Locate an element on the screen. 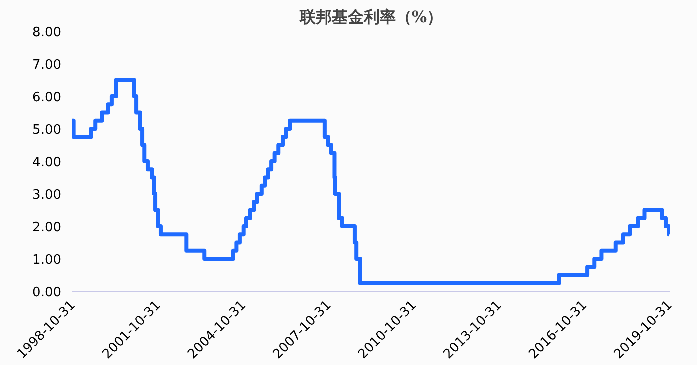 This screenshot has height=365, width=697. y-tick-label: 8.00 is located at coordinates (47, 33).